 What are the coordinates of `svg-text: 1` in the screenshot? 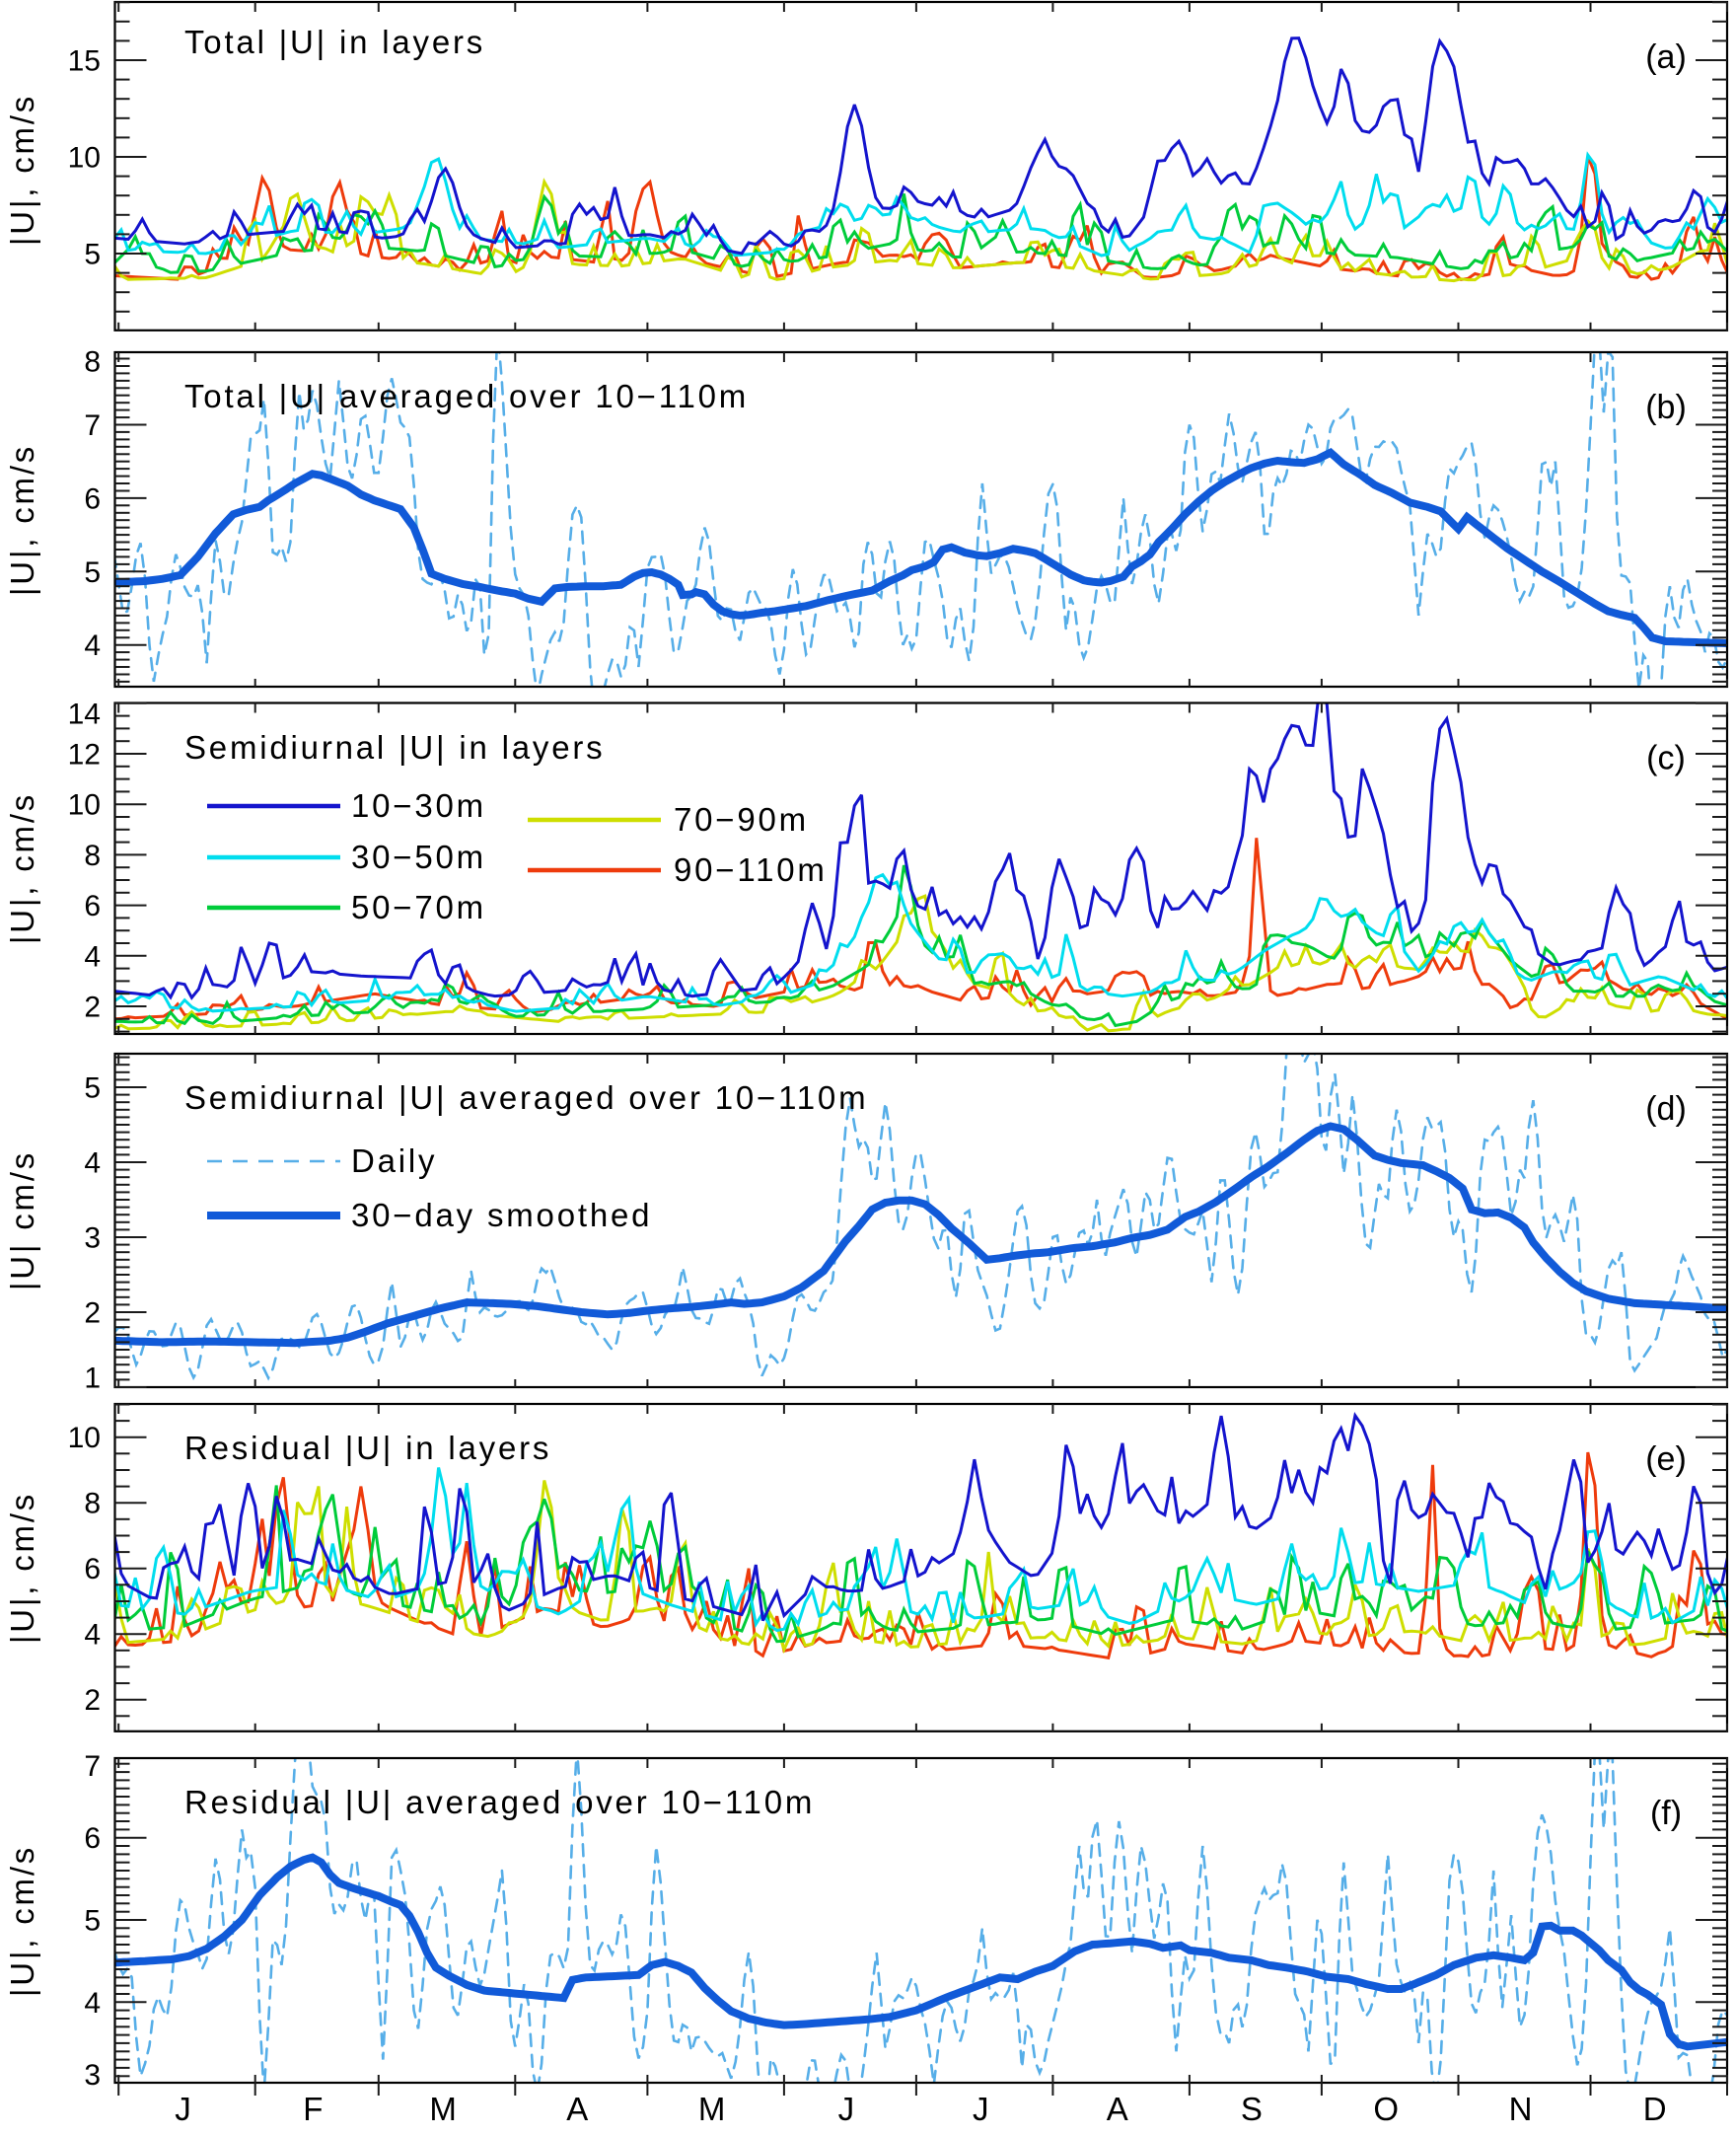 It's located at (92, 1379).